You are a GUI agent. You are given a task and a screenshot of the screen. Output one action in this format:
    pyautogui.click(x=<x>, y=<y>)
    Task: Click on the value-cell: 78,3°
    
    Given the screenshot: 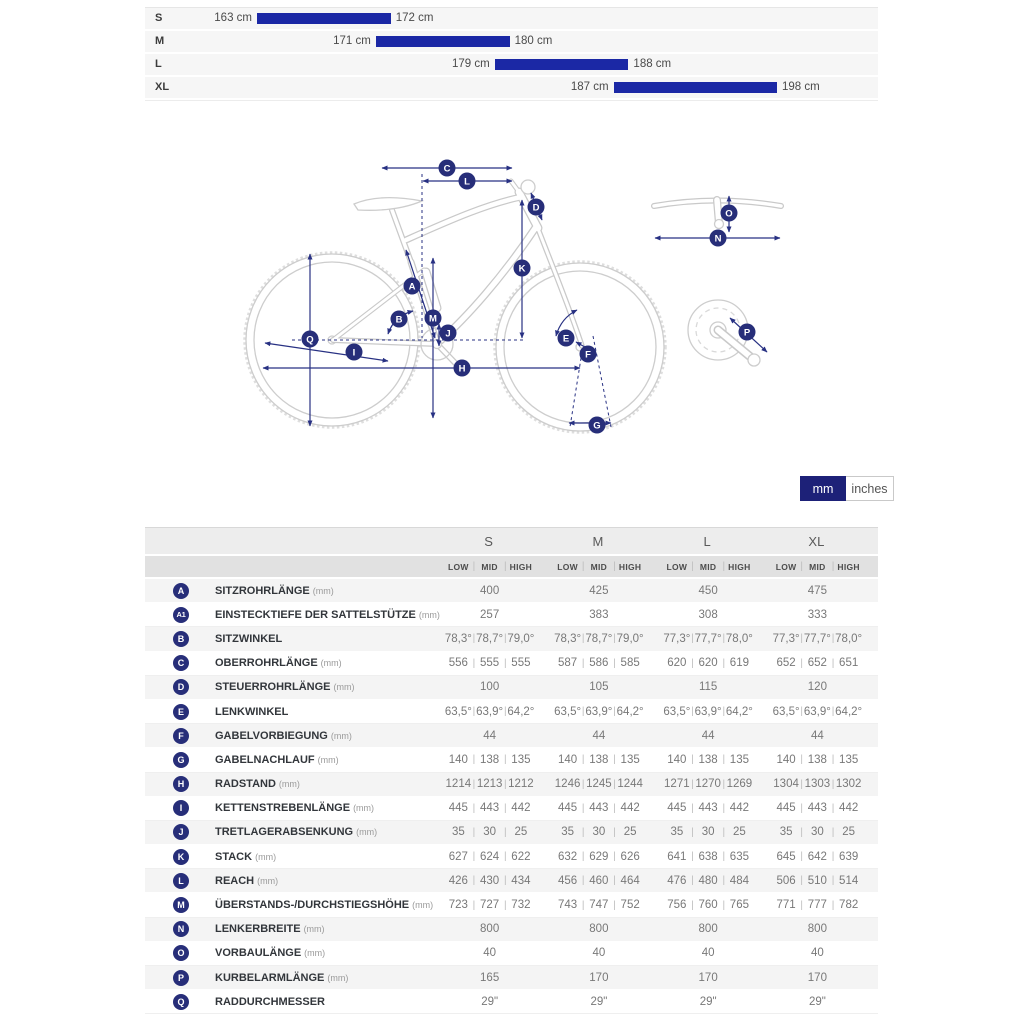 What is the action you would take?
    pyautogui.click(x=568, y=638)
    